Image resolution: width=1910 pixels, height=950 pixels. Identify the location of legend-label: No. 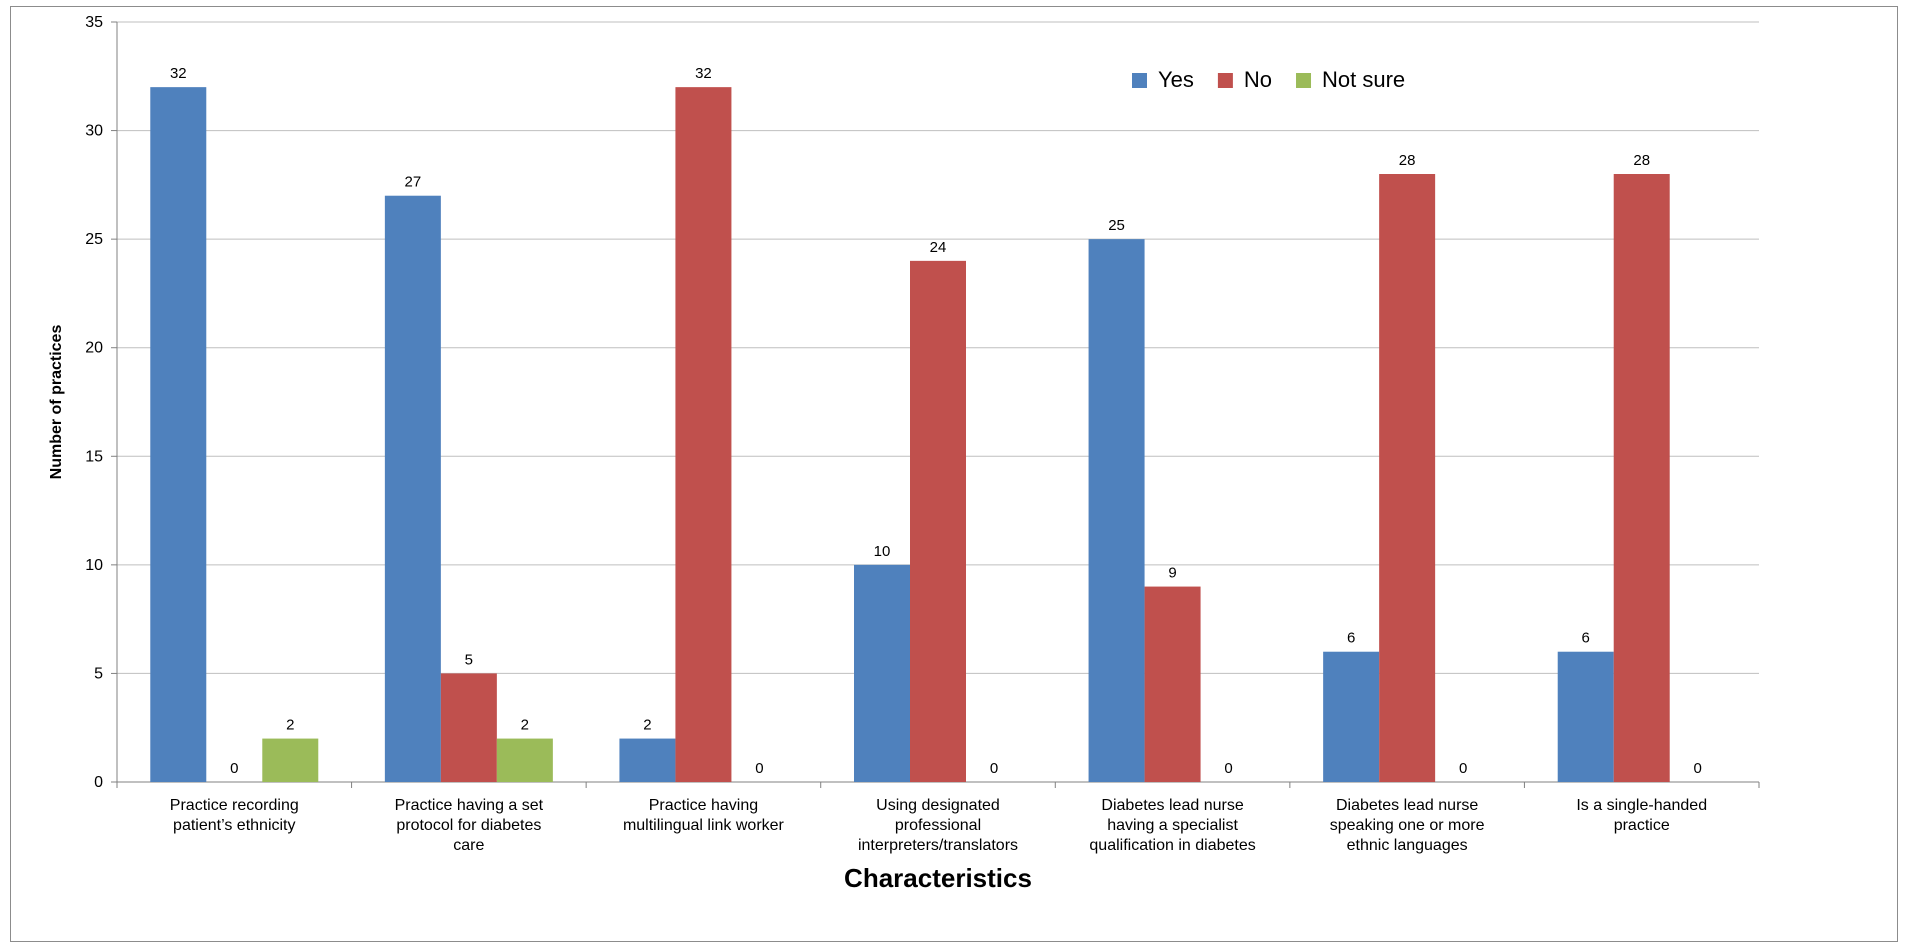
(1258, 79).